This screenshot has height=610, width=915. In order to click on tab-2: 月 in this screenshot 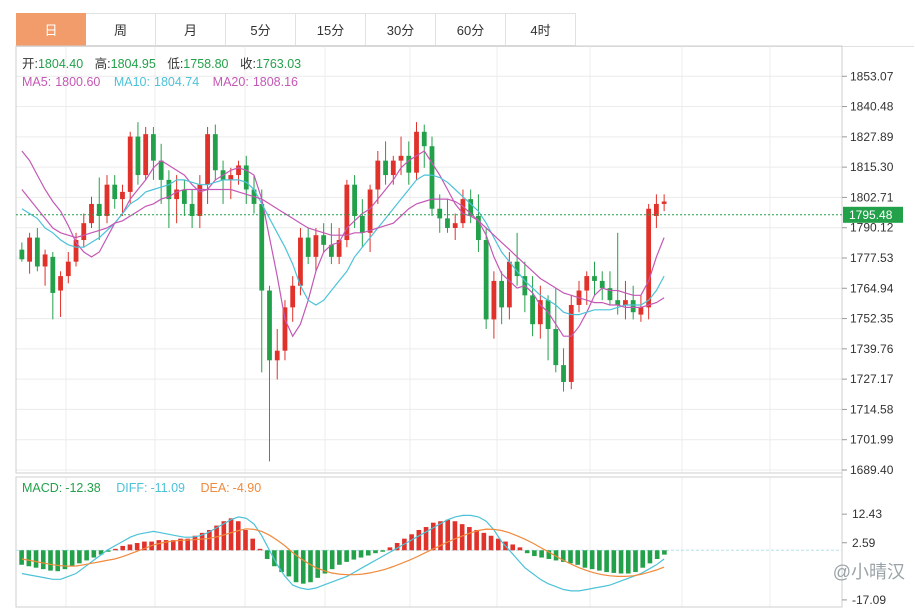, I will do `click(191, 29)`.